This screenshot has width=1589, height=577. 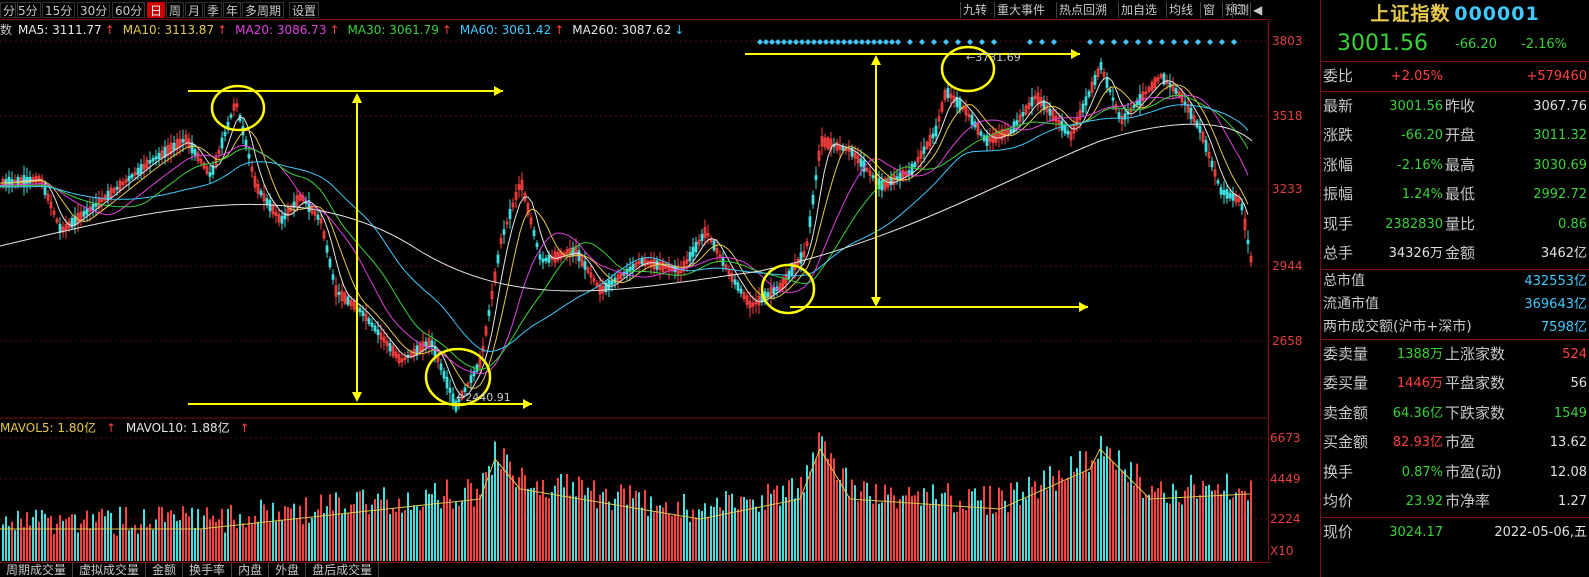 What do you see at coordinates (263, 10) in the screenshot?
I see `period-10-button: 多周期` at bounding box center [263, 10].